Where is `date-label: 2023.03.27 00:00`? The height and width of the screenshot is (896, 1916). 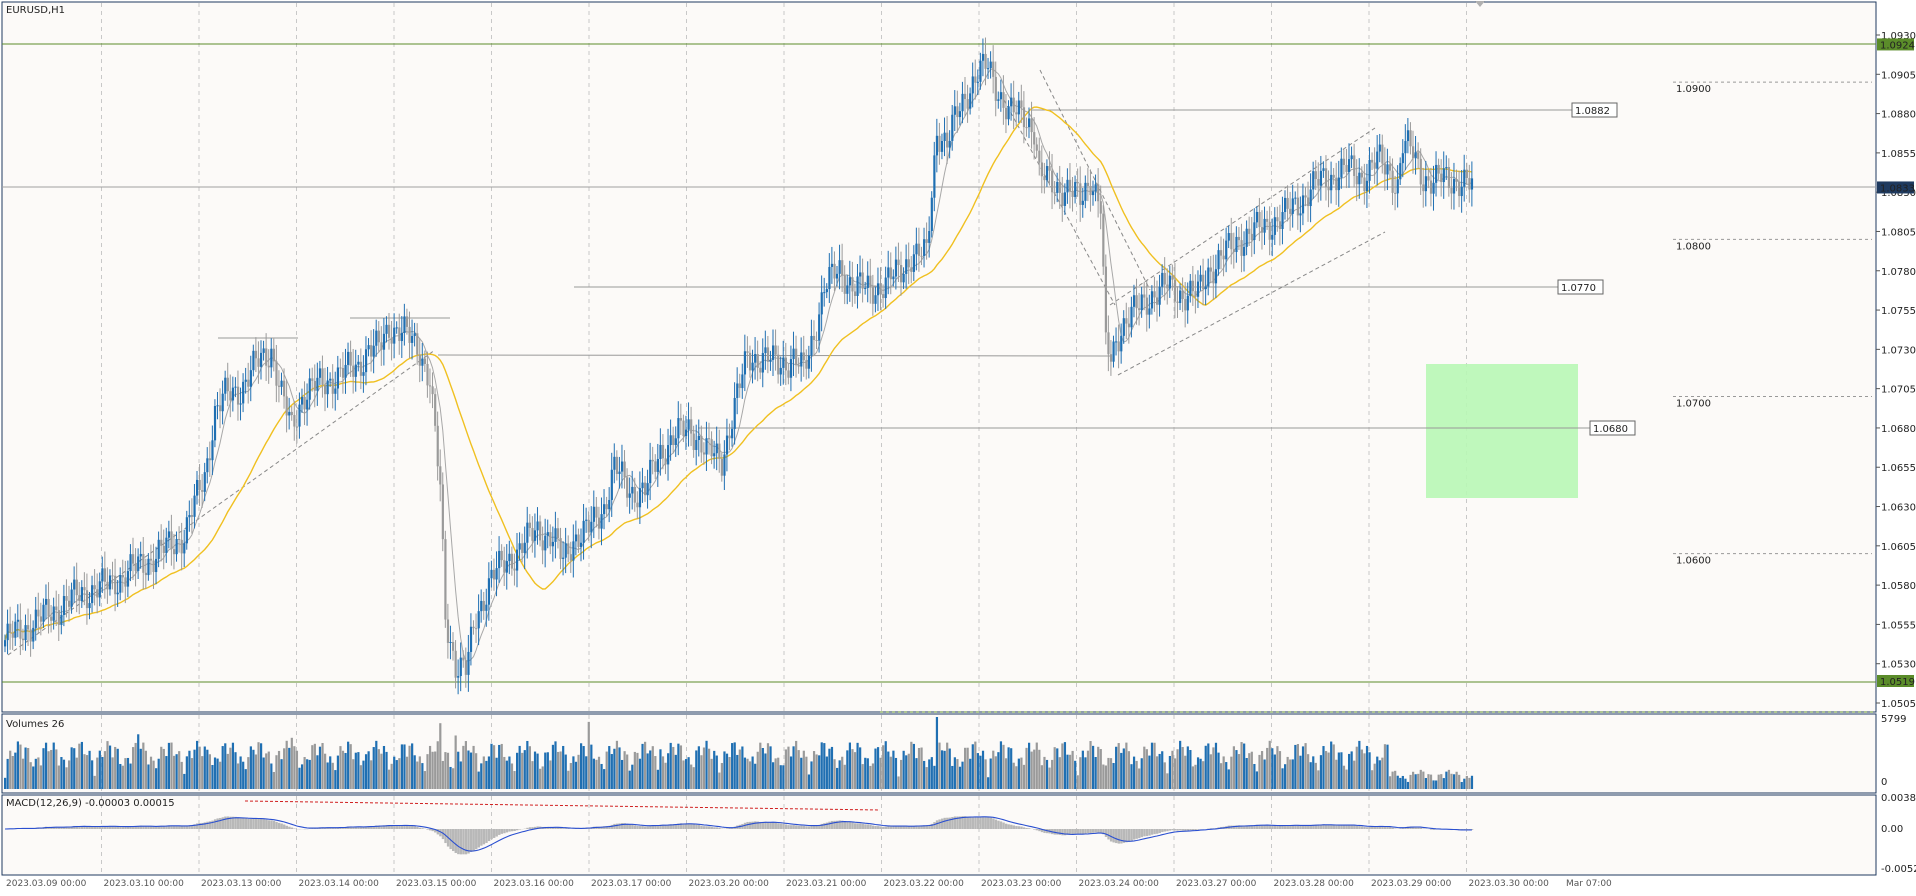 date-label: 2023.03.27 00:00 is located at coordinates (1216, 884).